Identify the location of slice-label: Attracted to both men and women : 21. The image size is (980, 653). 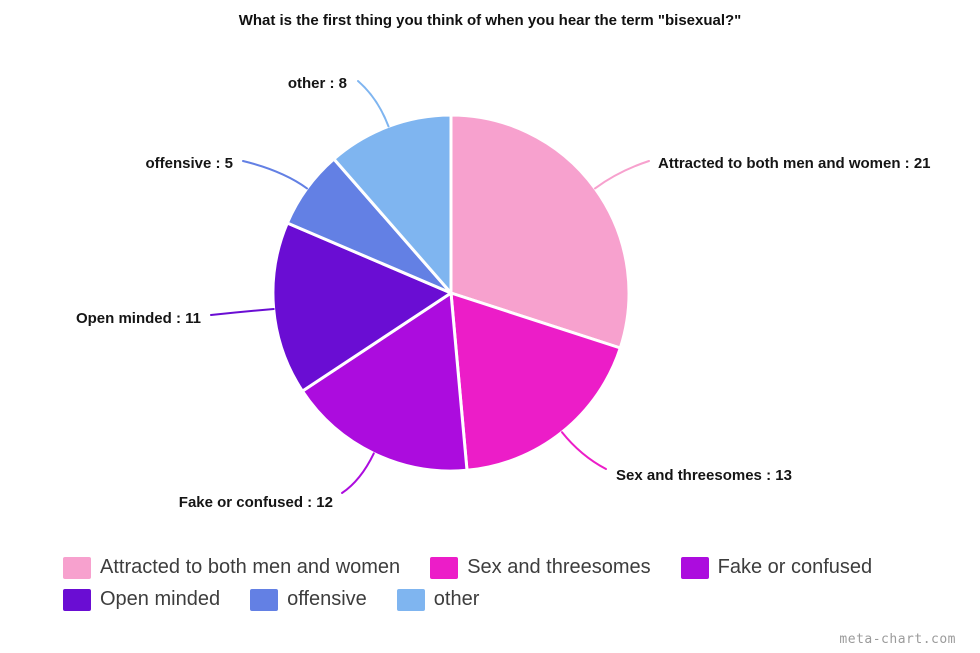
(794, 163).